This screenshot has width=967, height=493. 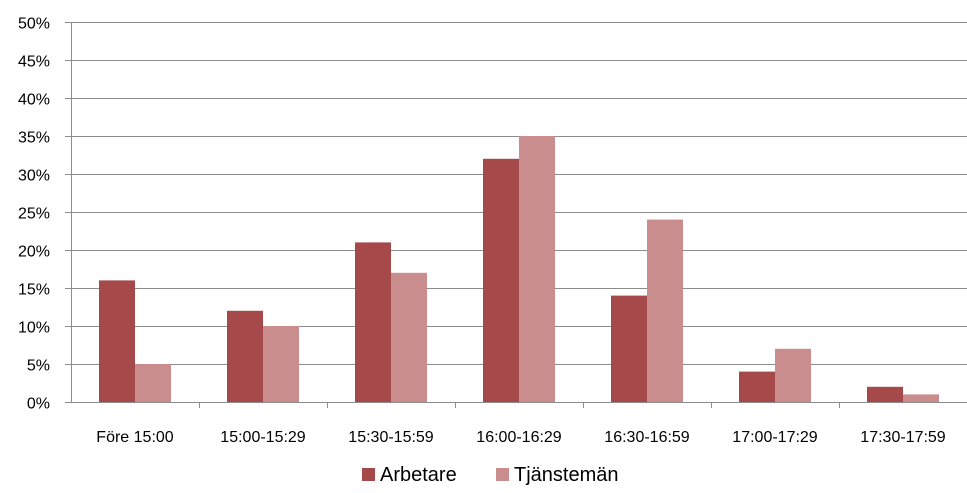 What do you see at coordinates (34, 24) in the screenshot?
I see `y-tick-label: 50%` at bounding box center [34, 24].